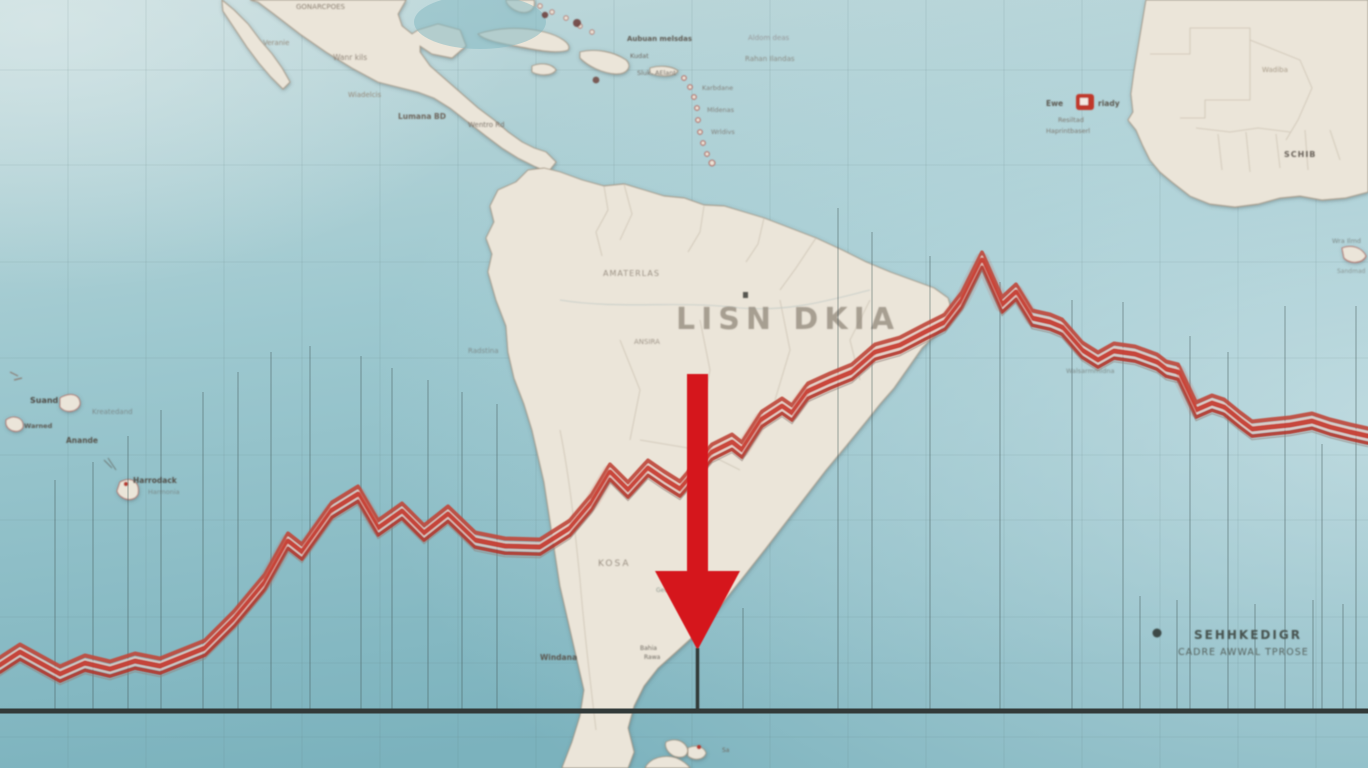 Image resolution: width=1368 pixels, height=768 pixels. I want to click on landmass-hispaniola, so click(604, 62).